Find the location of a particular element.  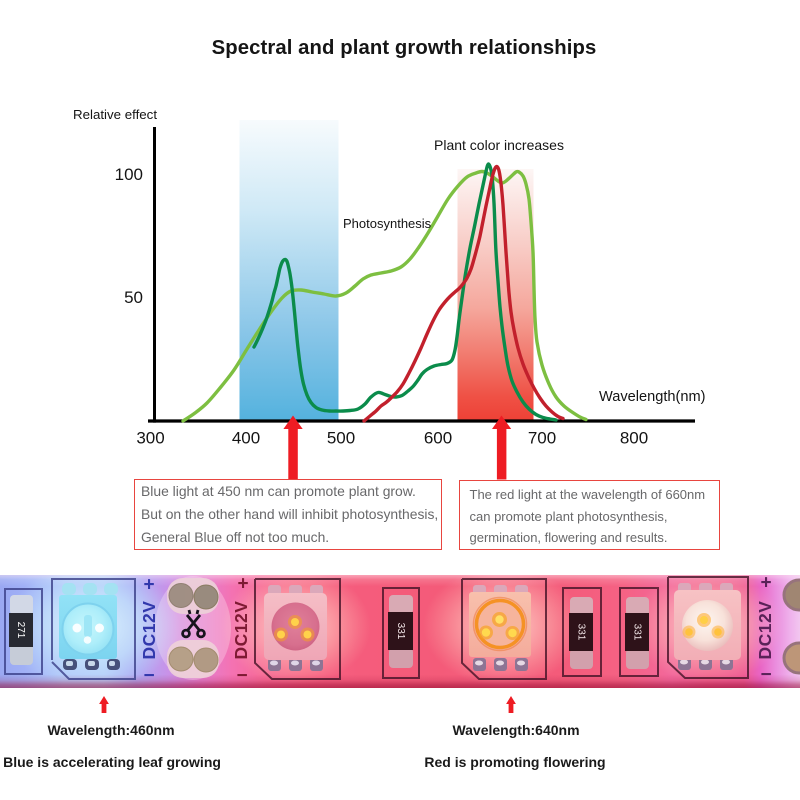

svg-text: 100 is located at coordinates (129, 174).